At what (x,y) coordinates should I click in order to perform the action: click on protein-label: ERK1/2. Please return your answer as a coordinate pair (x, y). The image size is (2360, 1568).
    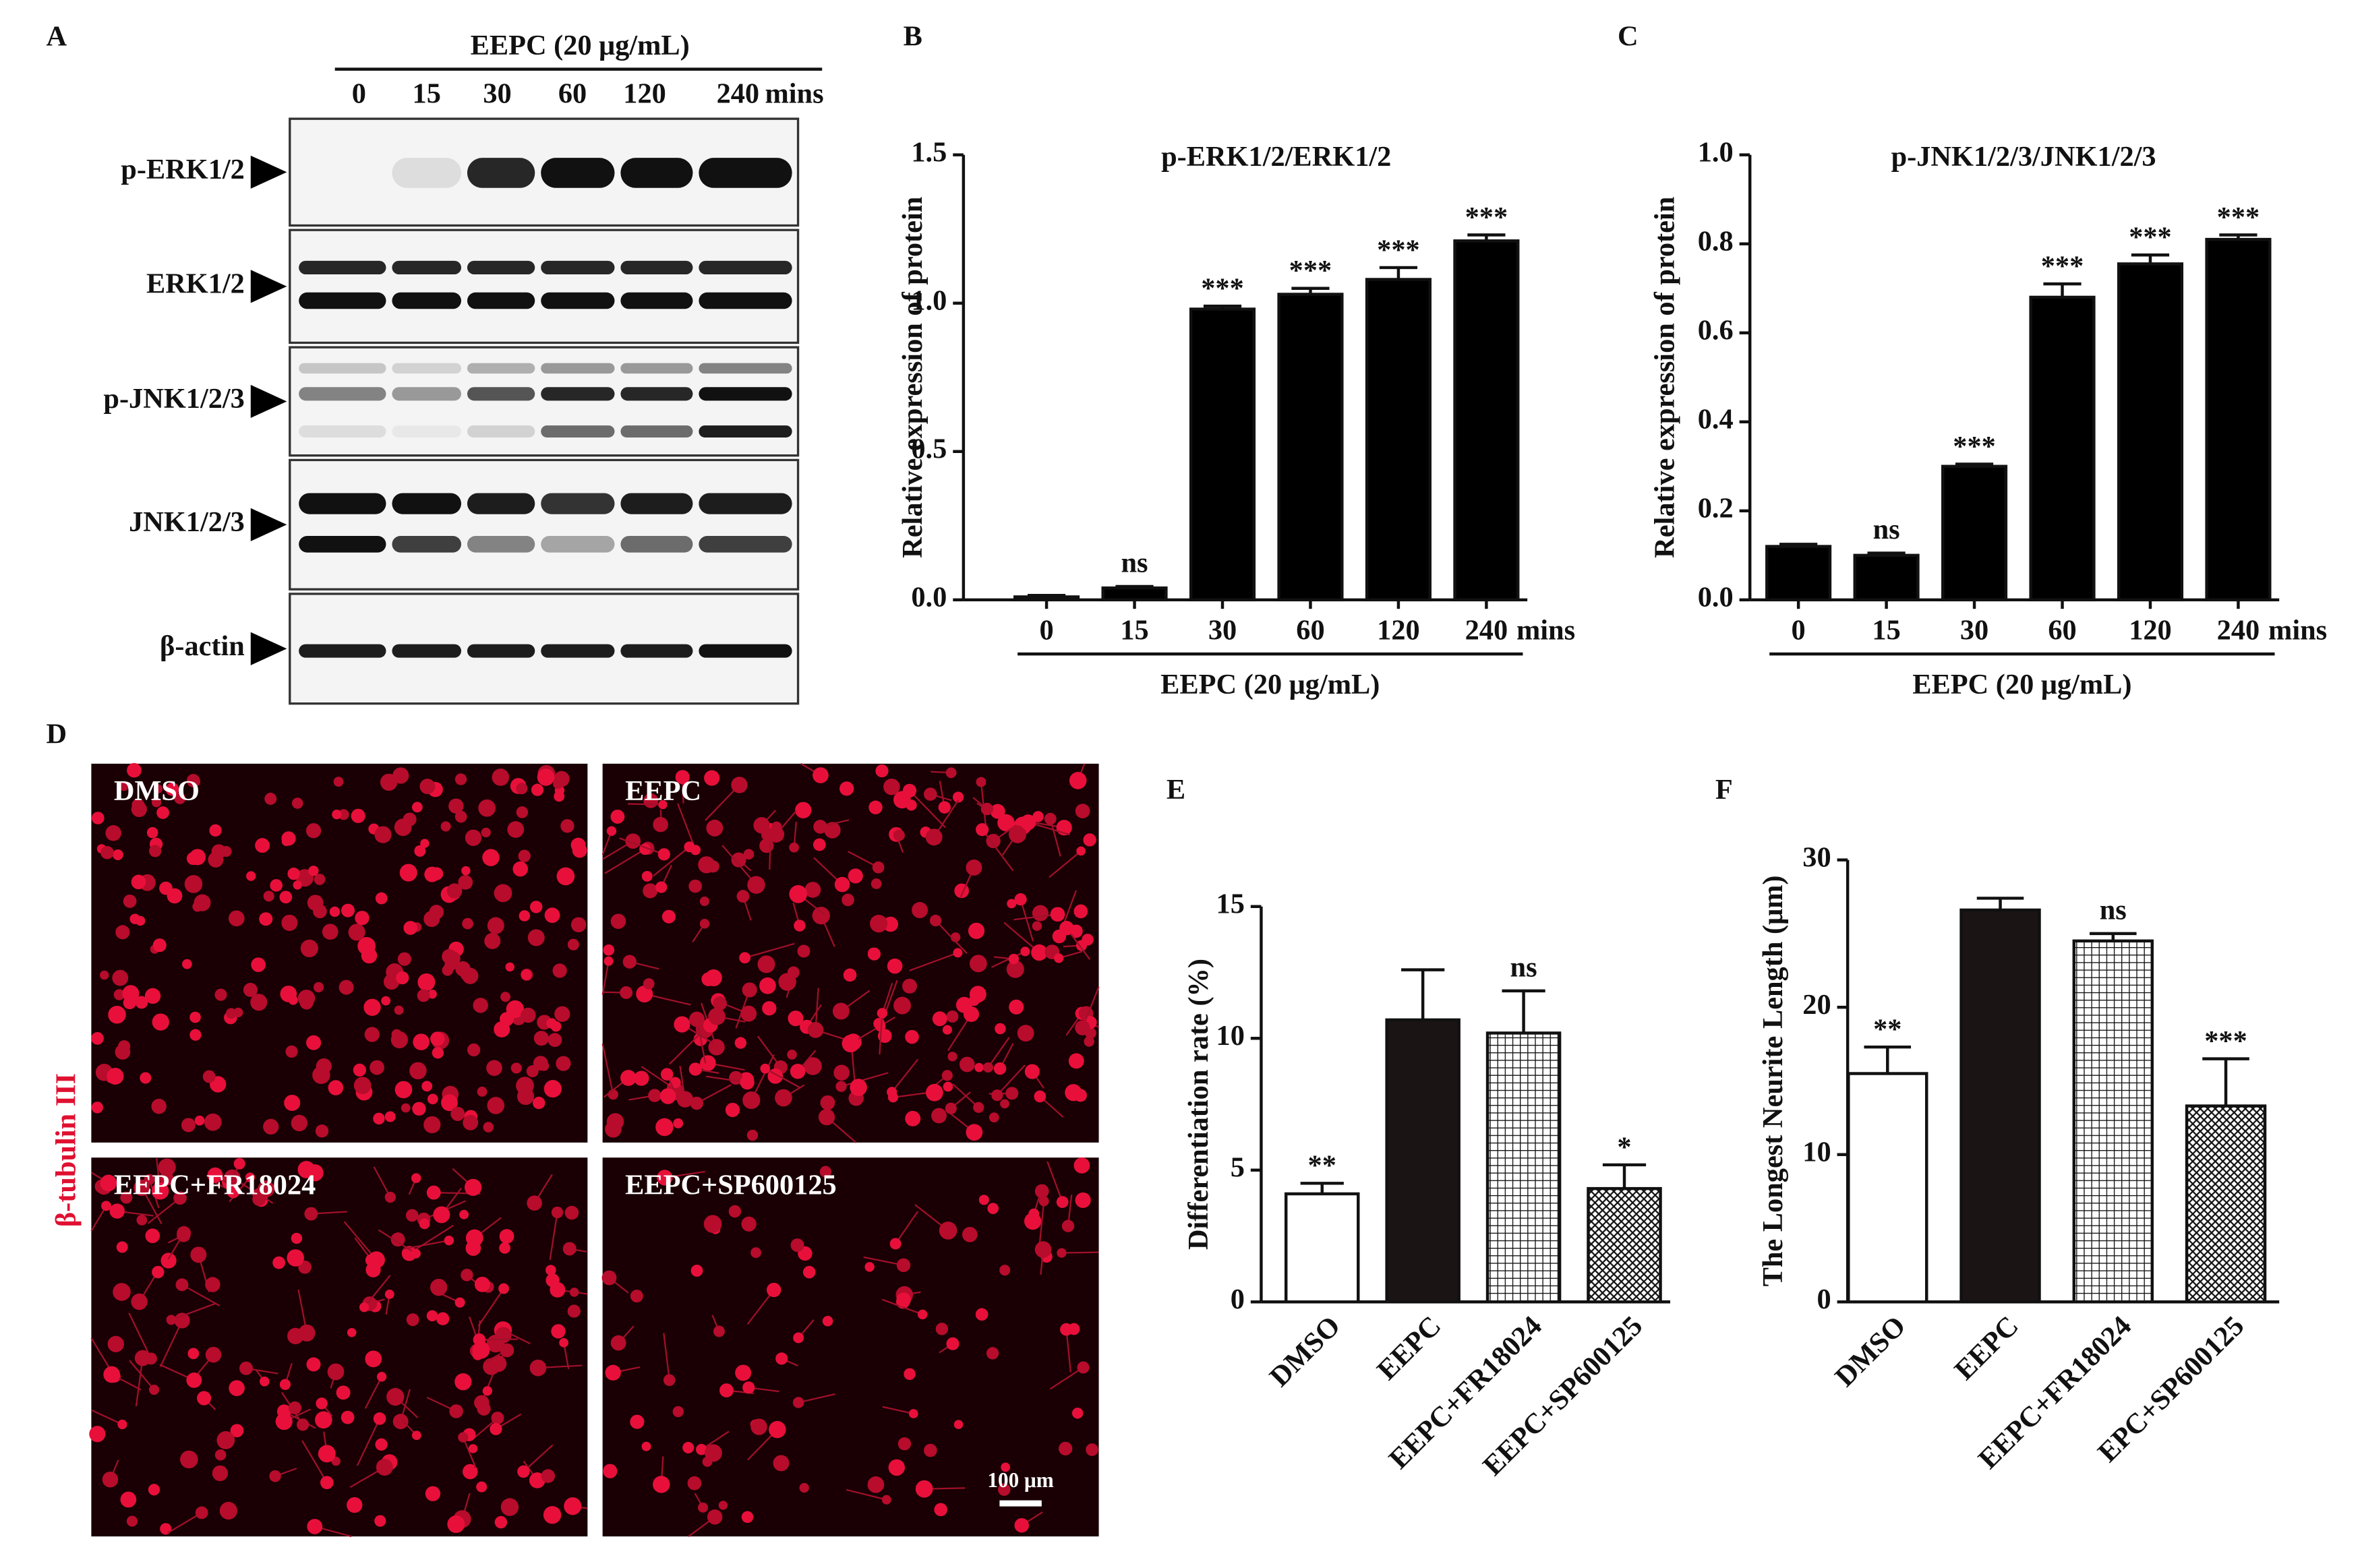
    Looking at the image, I should click on (195, 284).